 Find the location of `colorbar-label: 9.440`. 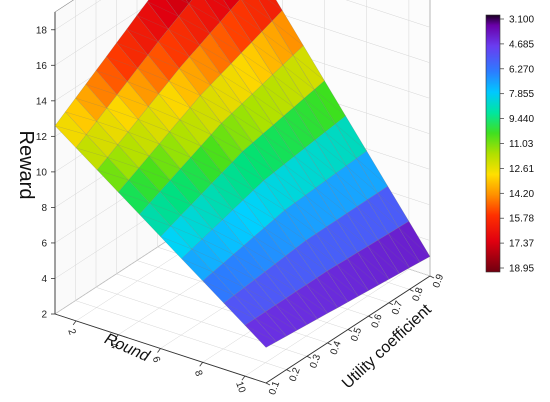

colorbar-label: 9.440 is located at coordinates (521, 119).